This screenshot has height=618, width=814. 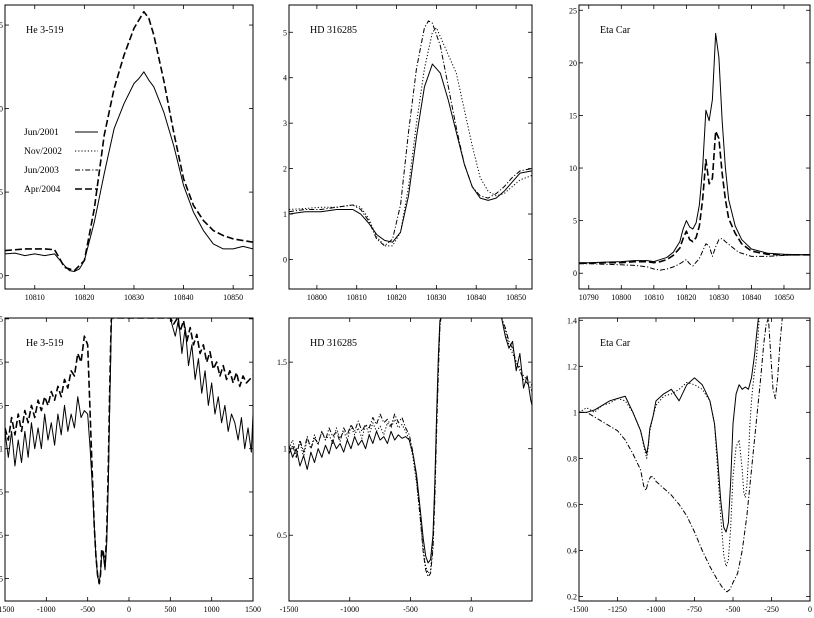 What do you see at coordinates (253, 609) in the screenshot?
I see `x-tick-label: 1500` at bounding box center [253, 609].